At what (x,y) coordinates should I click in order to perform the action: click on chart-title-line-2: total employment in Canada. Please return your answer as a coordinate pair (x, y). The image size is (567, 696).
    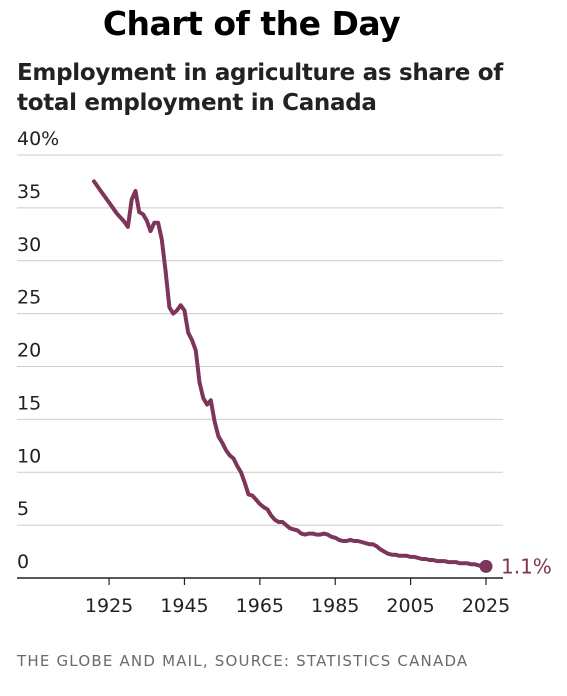
    Looking at the image, I should click on (197, 103).